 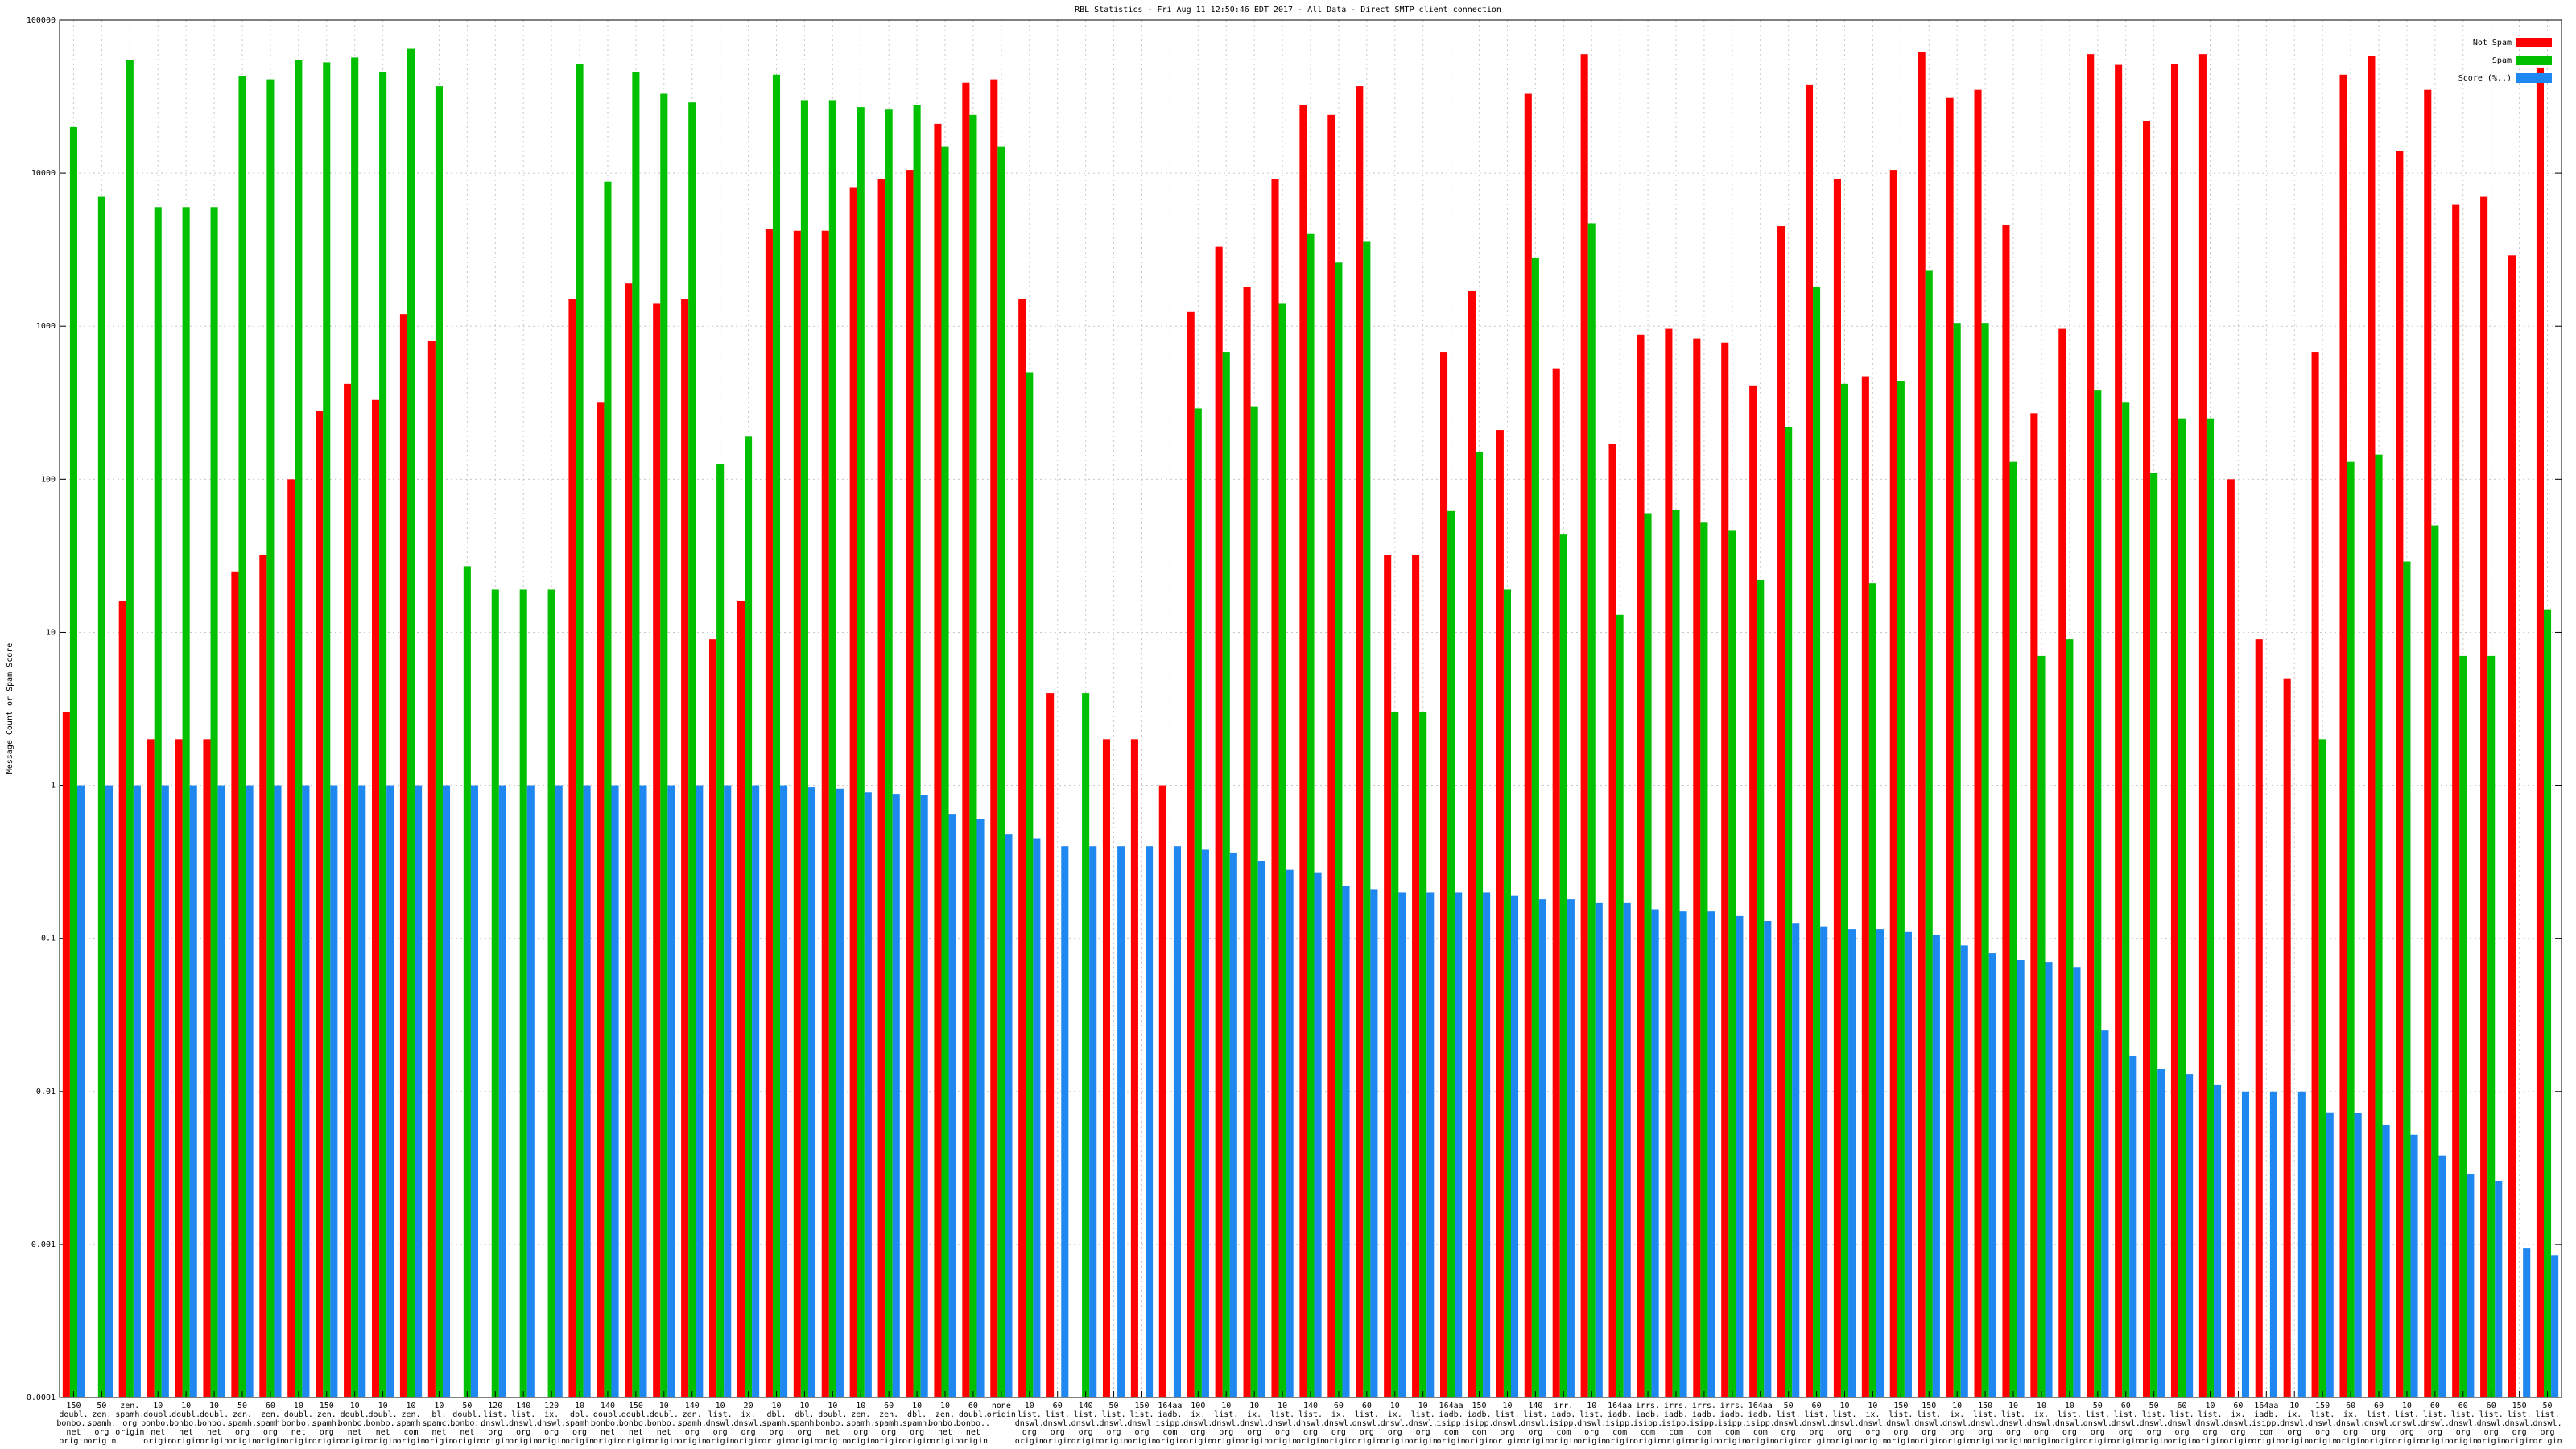 I want to click on x-tick-label: 140, so click(x=523, y=1406).